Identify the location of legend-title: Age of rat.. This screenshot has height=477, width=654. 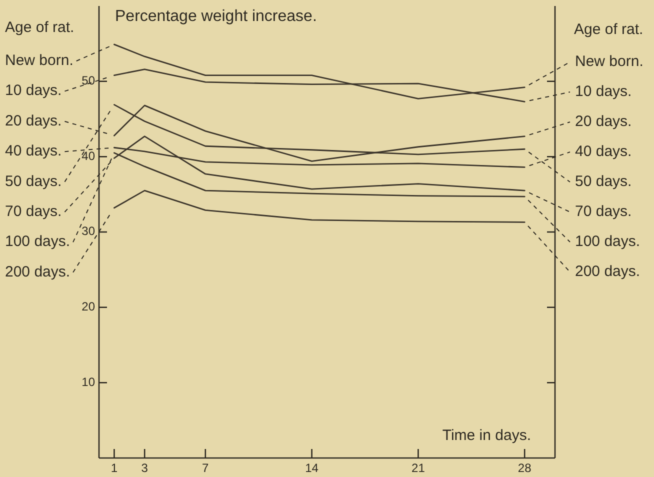
(609, 29).